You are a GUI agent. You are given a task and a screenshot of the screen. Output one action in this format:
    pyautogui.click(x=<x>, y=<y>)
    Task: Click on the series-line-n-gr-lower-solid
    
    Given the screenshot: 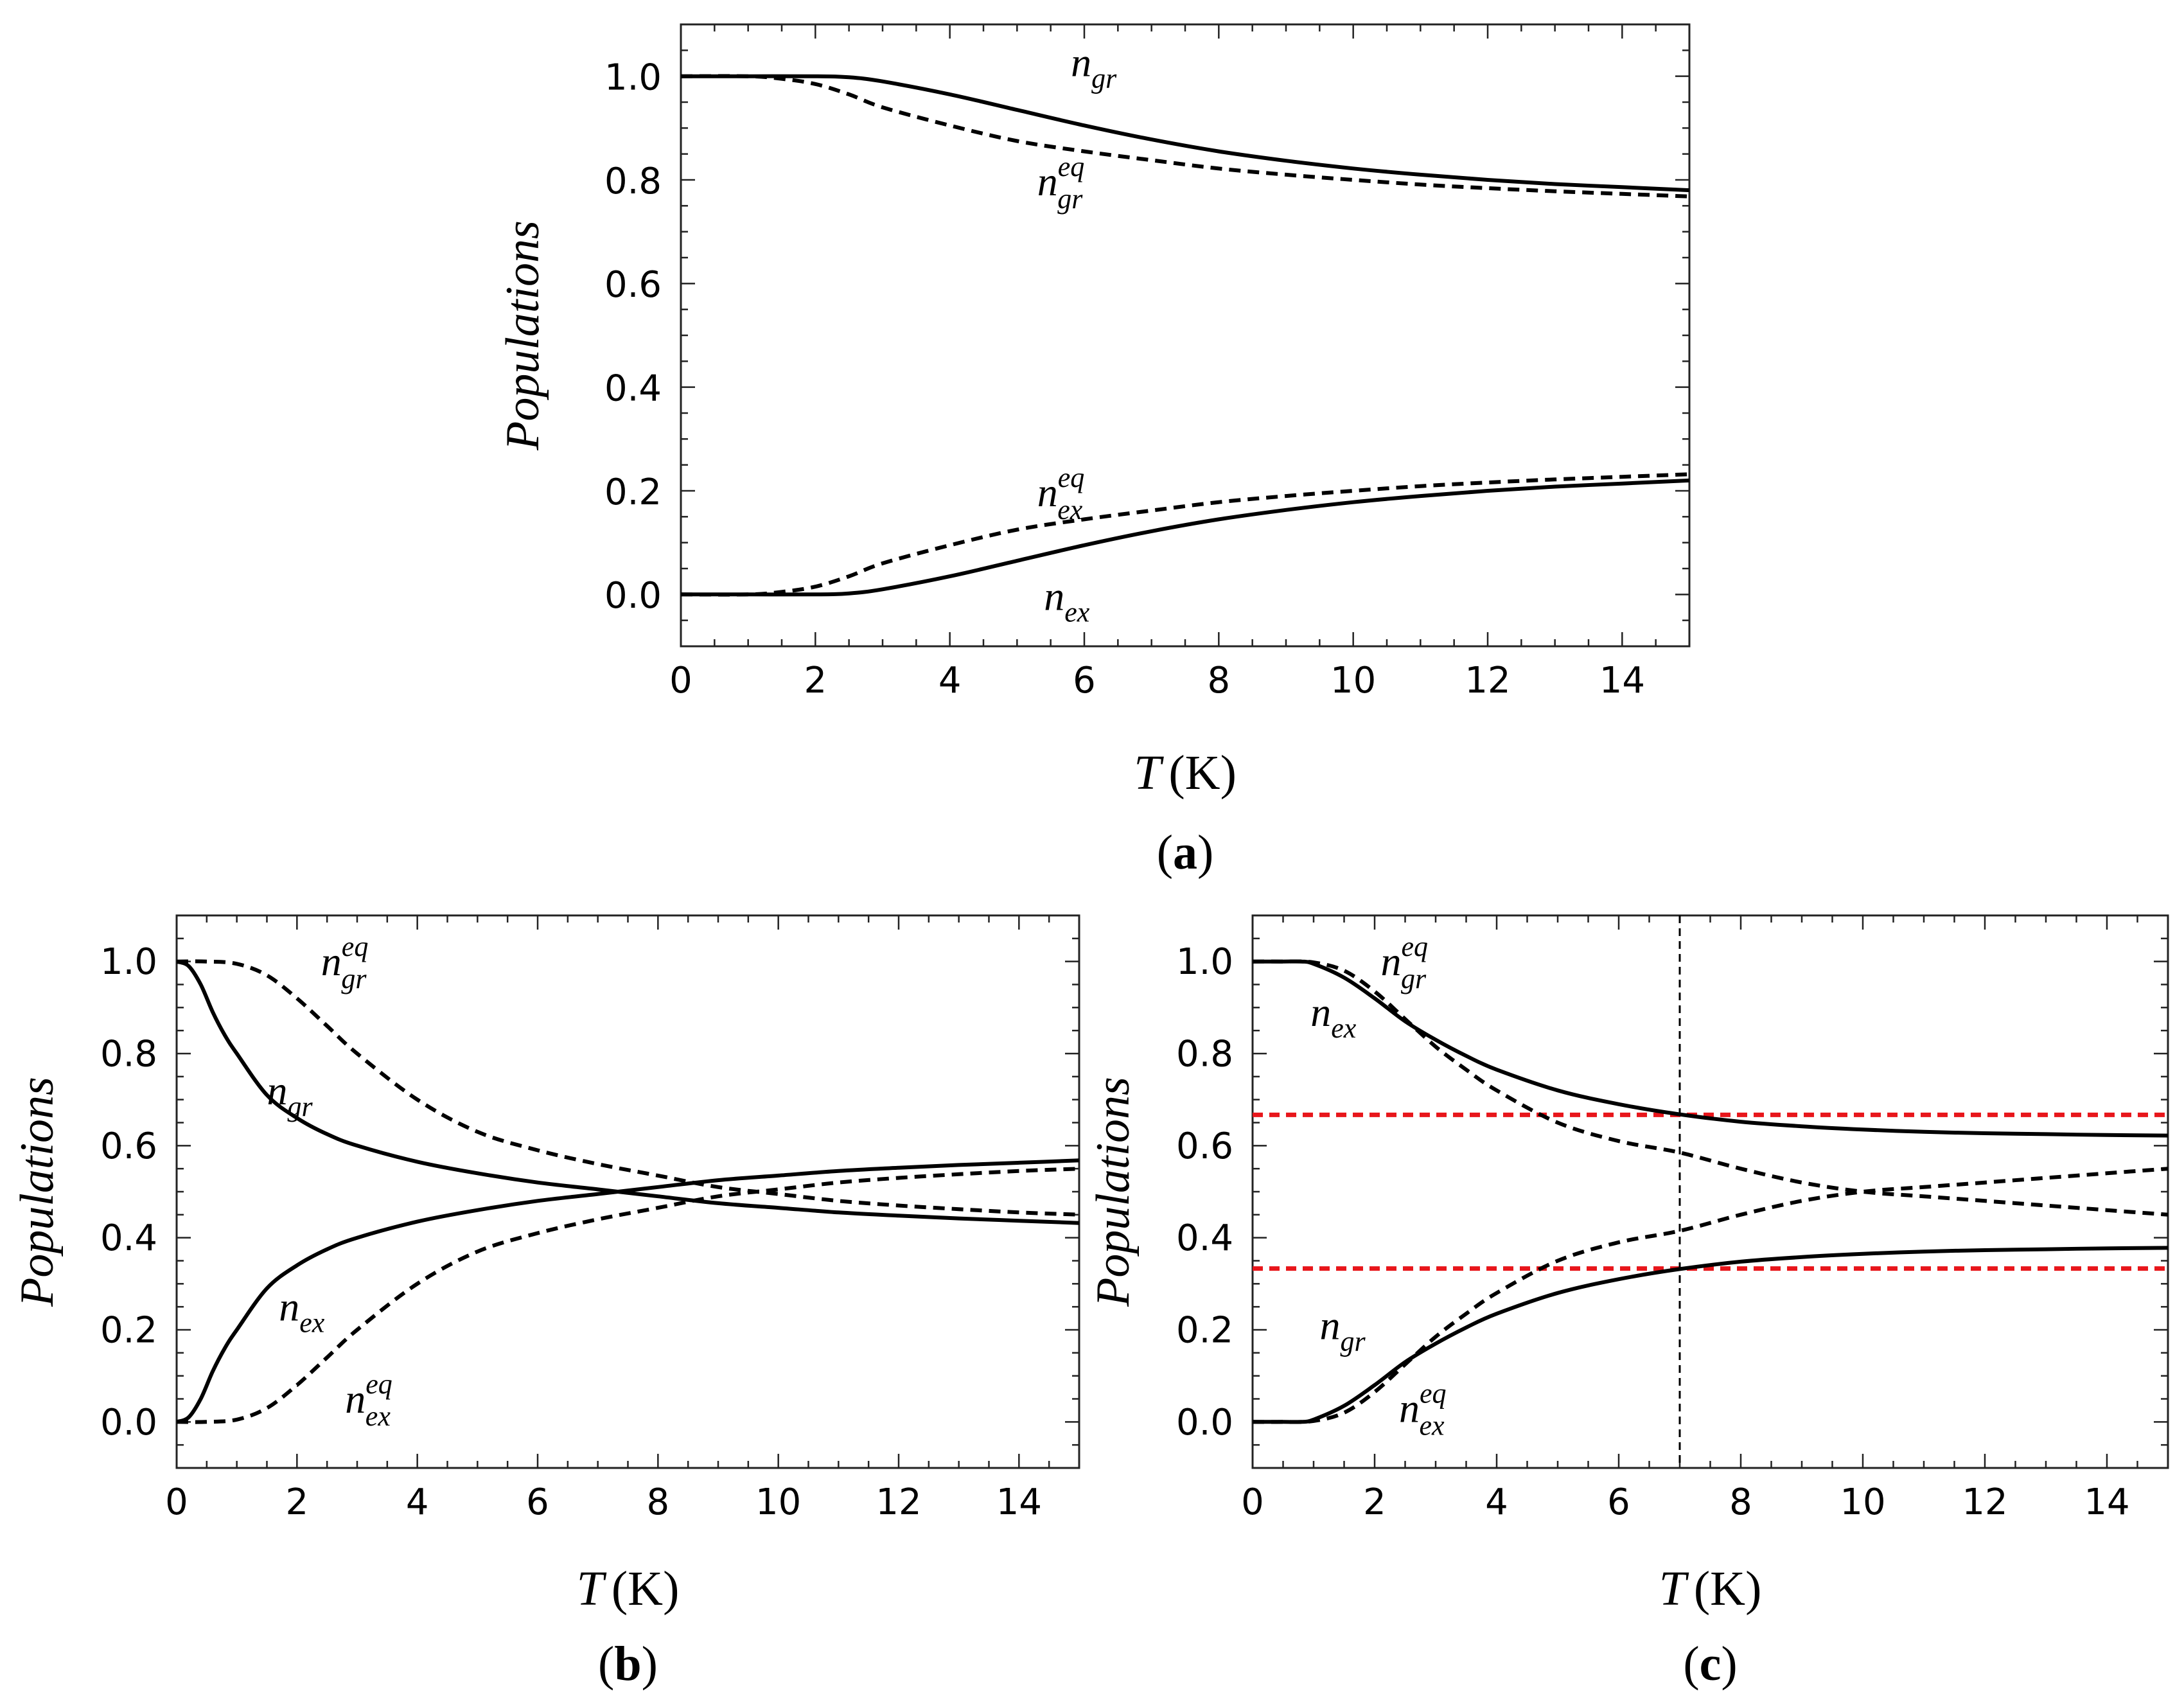 What is the action you would take?
    pyautogui.click(x=1710, y=1335)
    